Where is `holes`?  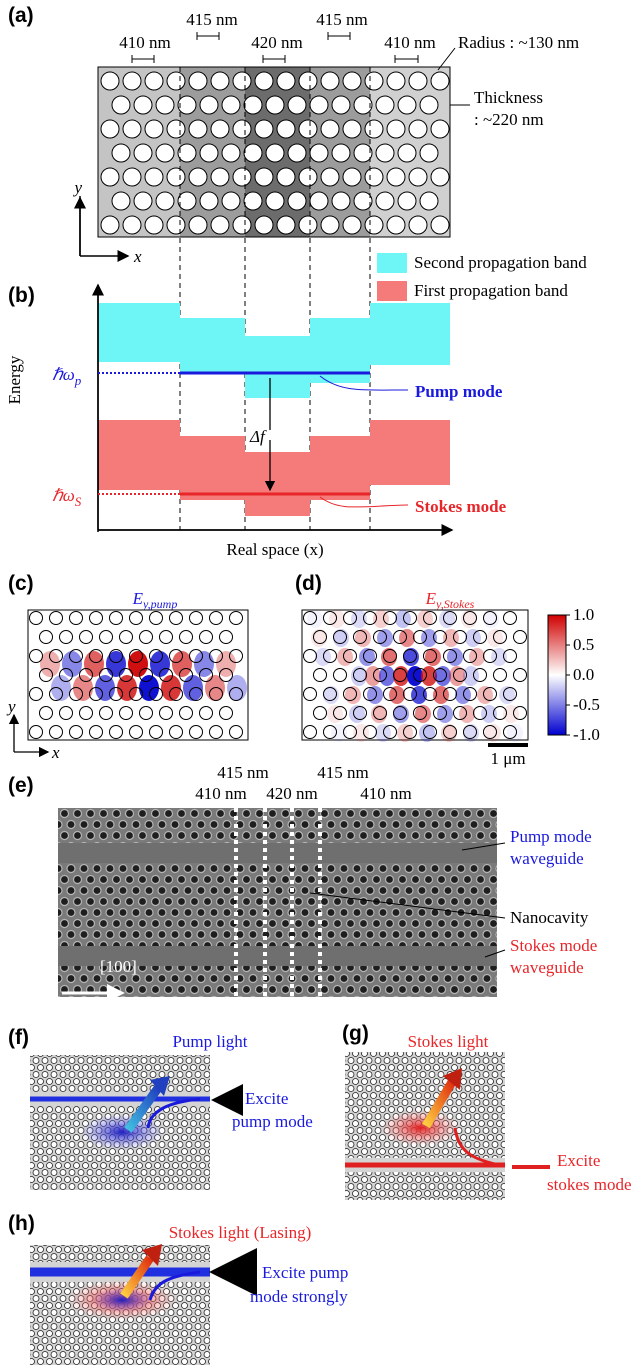
holes is located at coordinates (278, 675).